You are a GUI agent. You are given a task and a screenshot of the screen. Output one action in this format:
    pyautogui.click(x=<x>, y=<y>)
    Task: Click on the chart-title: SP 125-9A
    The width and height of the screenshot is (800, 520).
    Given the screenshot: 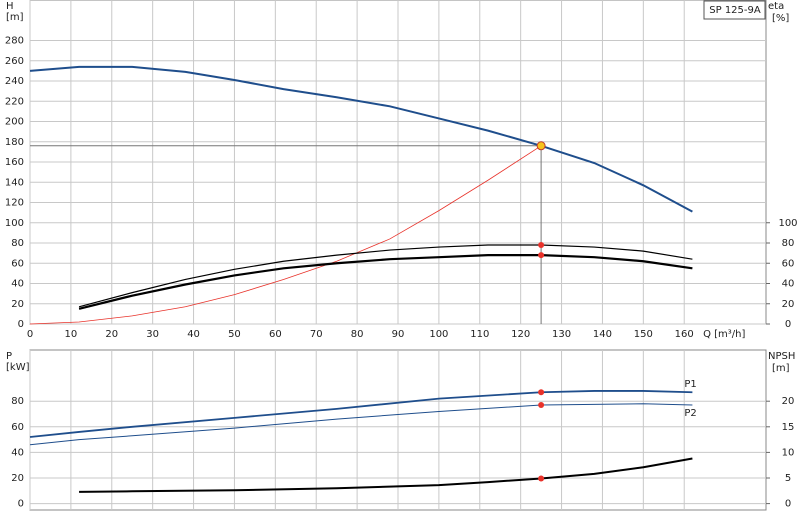 What is the action you would take?
    pyautogui.click(x=735, y=10)
    